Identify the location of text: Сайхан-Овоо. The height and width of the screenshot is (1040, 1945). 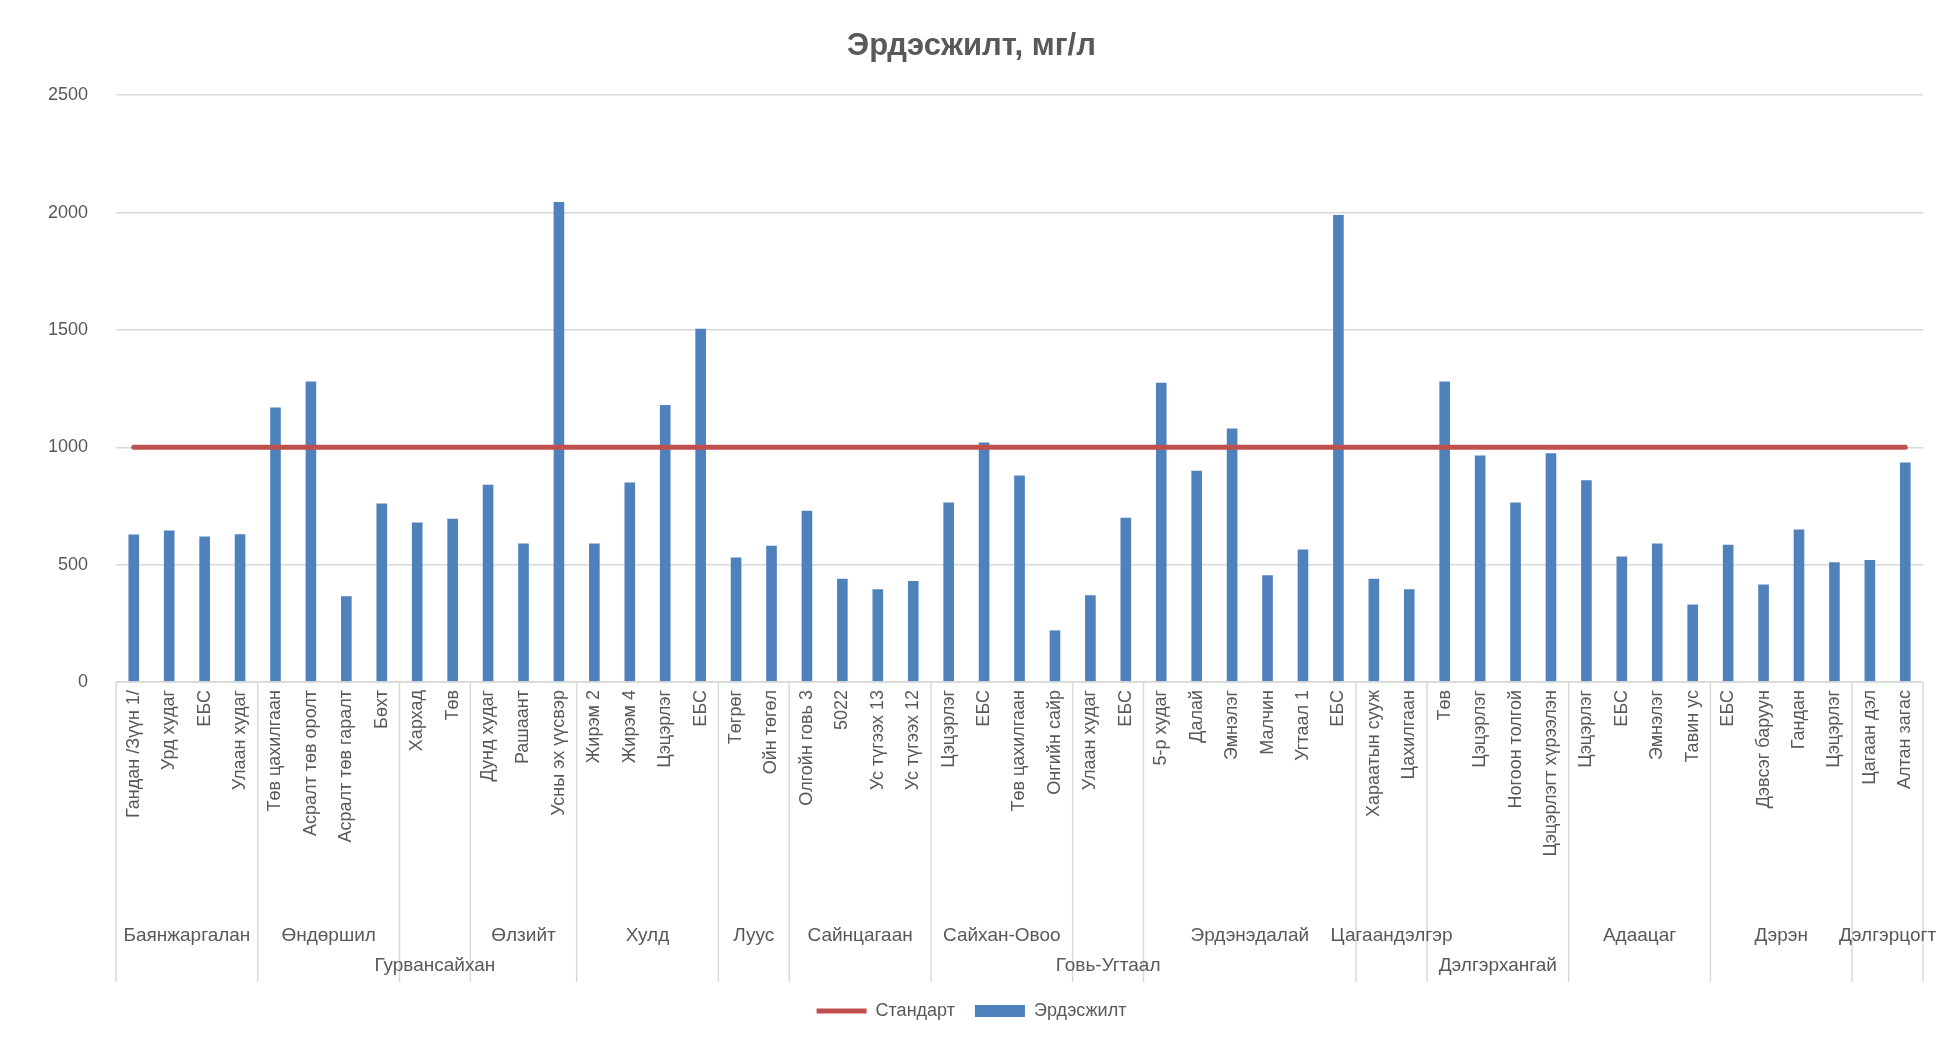
(1002, 935).